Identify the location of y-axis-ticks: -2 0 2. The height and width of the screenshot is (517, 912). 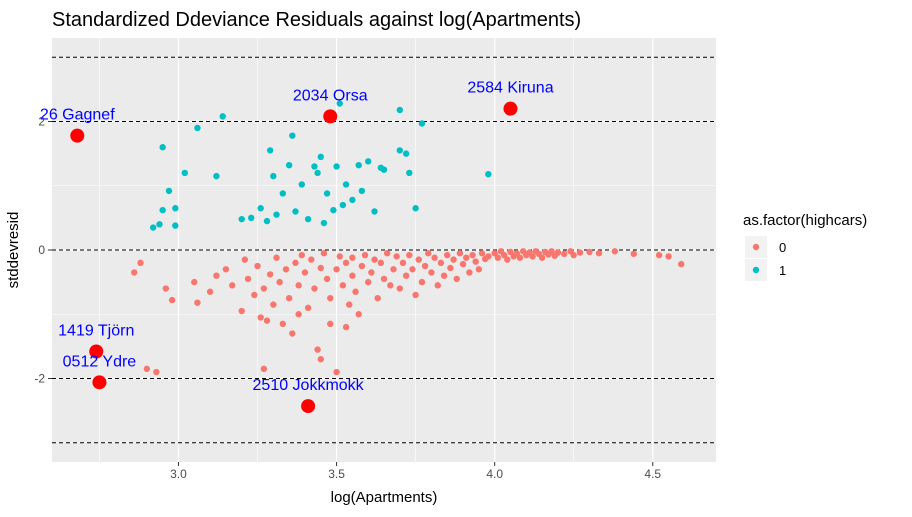
(43, 250).